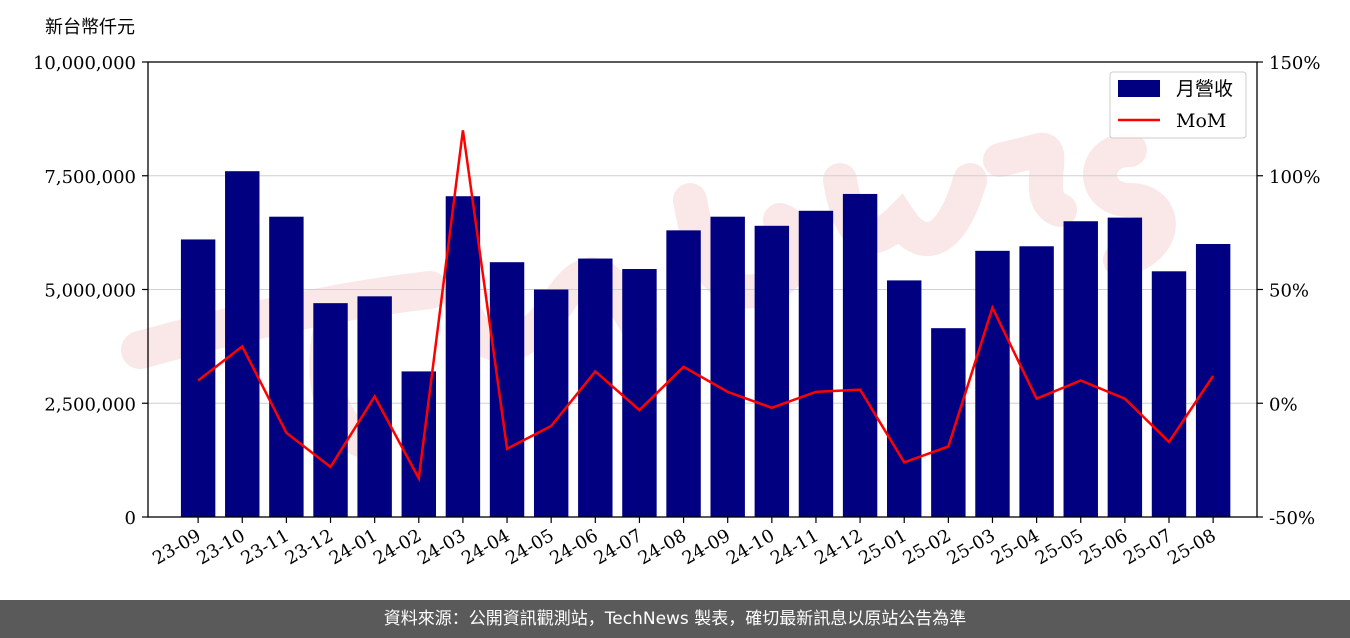 The image size is (1350, 638). What do you see at coordinates (838, 547) in the screenshot?
I see `x-tick-label: 24-12` at bounding box center [838, 547].